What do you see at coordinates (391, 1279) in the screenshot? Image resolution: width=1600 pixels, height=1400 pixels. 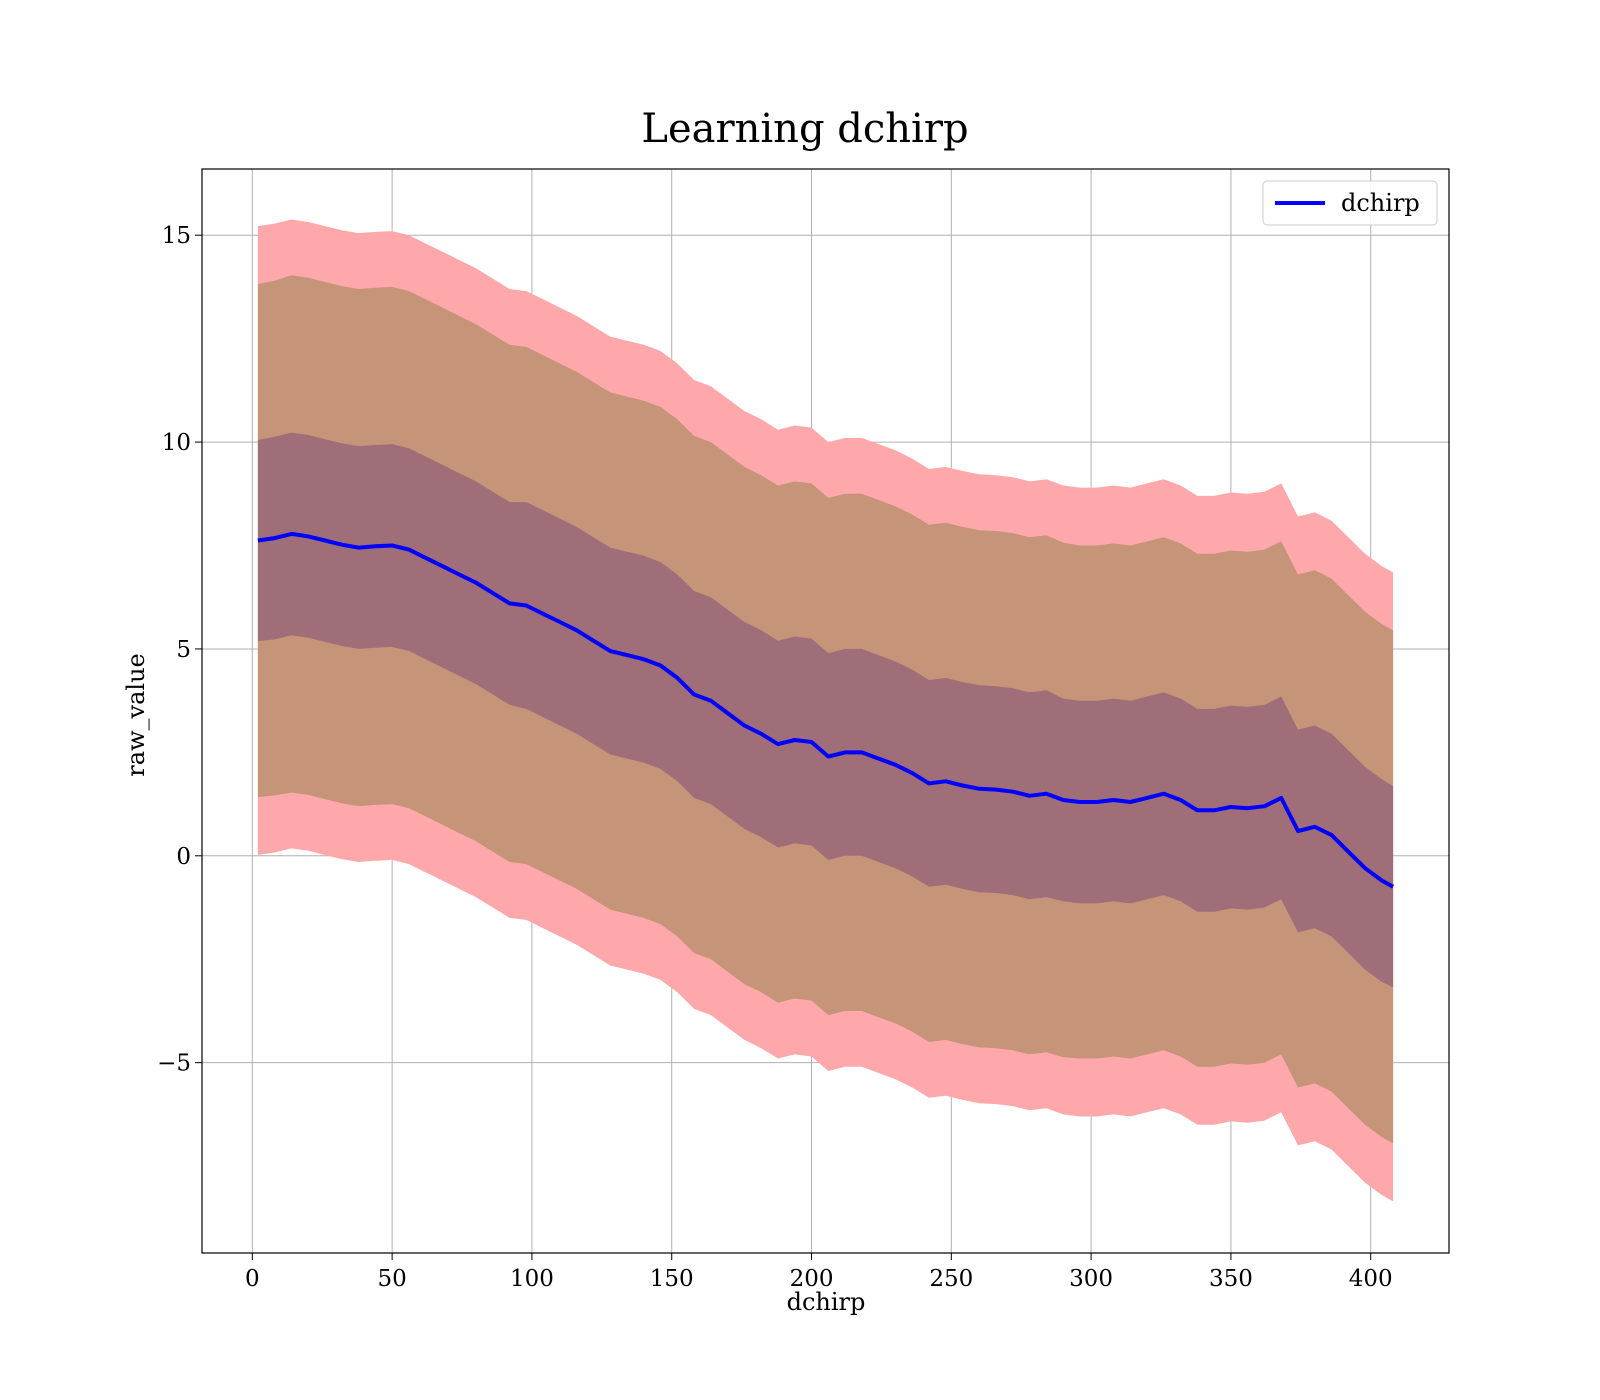 I see `x-tick-label: 50` at bounding box center [391, 1279].